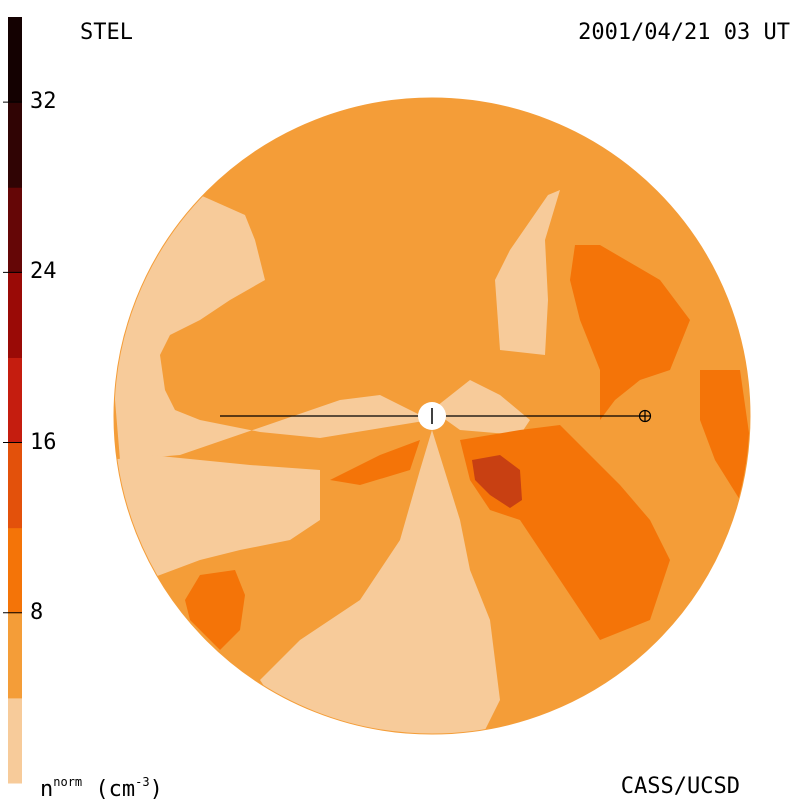 The height and width of the screenshot is (802, 800). What do you see at coordinates (106, 32) in the screenshot?
I see `instrument-label: STEL` at bounding box center [106, 32].